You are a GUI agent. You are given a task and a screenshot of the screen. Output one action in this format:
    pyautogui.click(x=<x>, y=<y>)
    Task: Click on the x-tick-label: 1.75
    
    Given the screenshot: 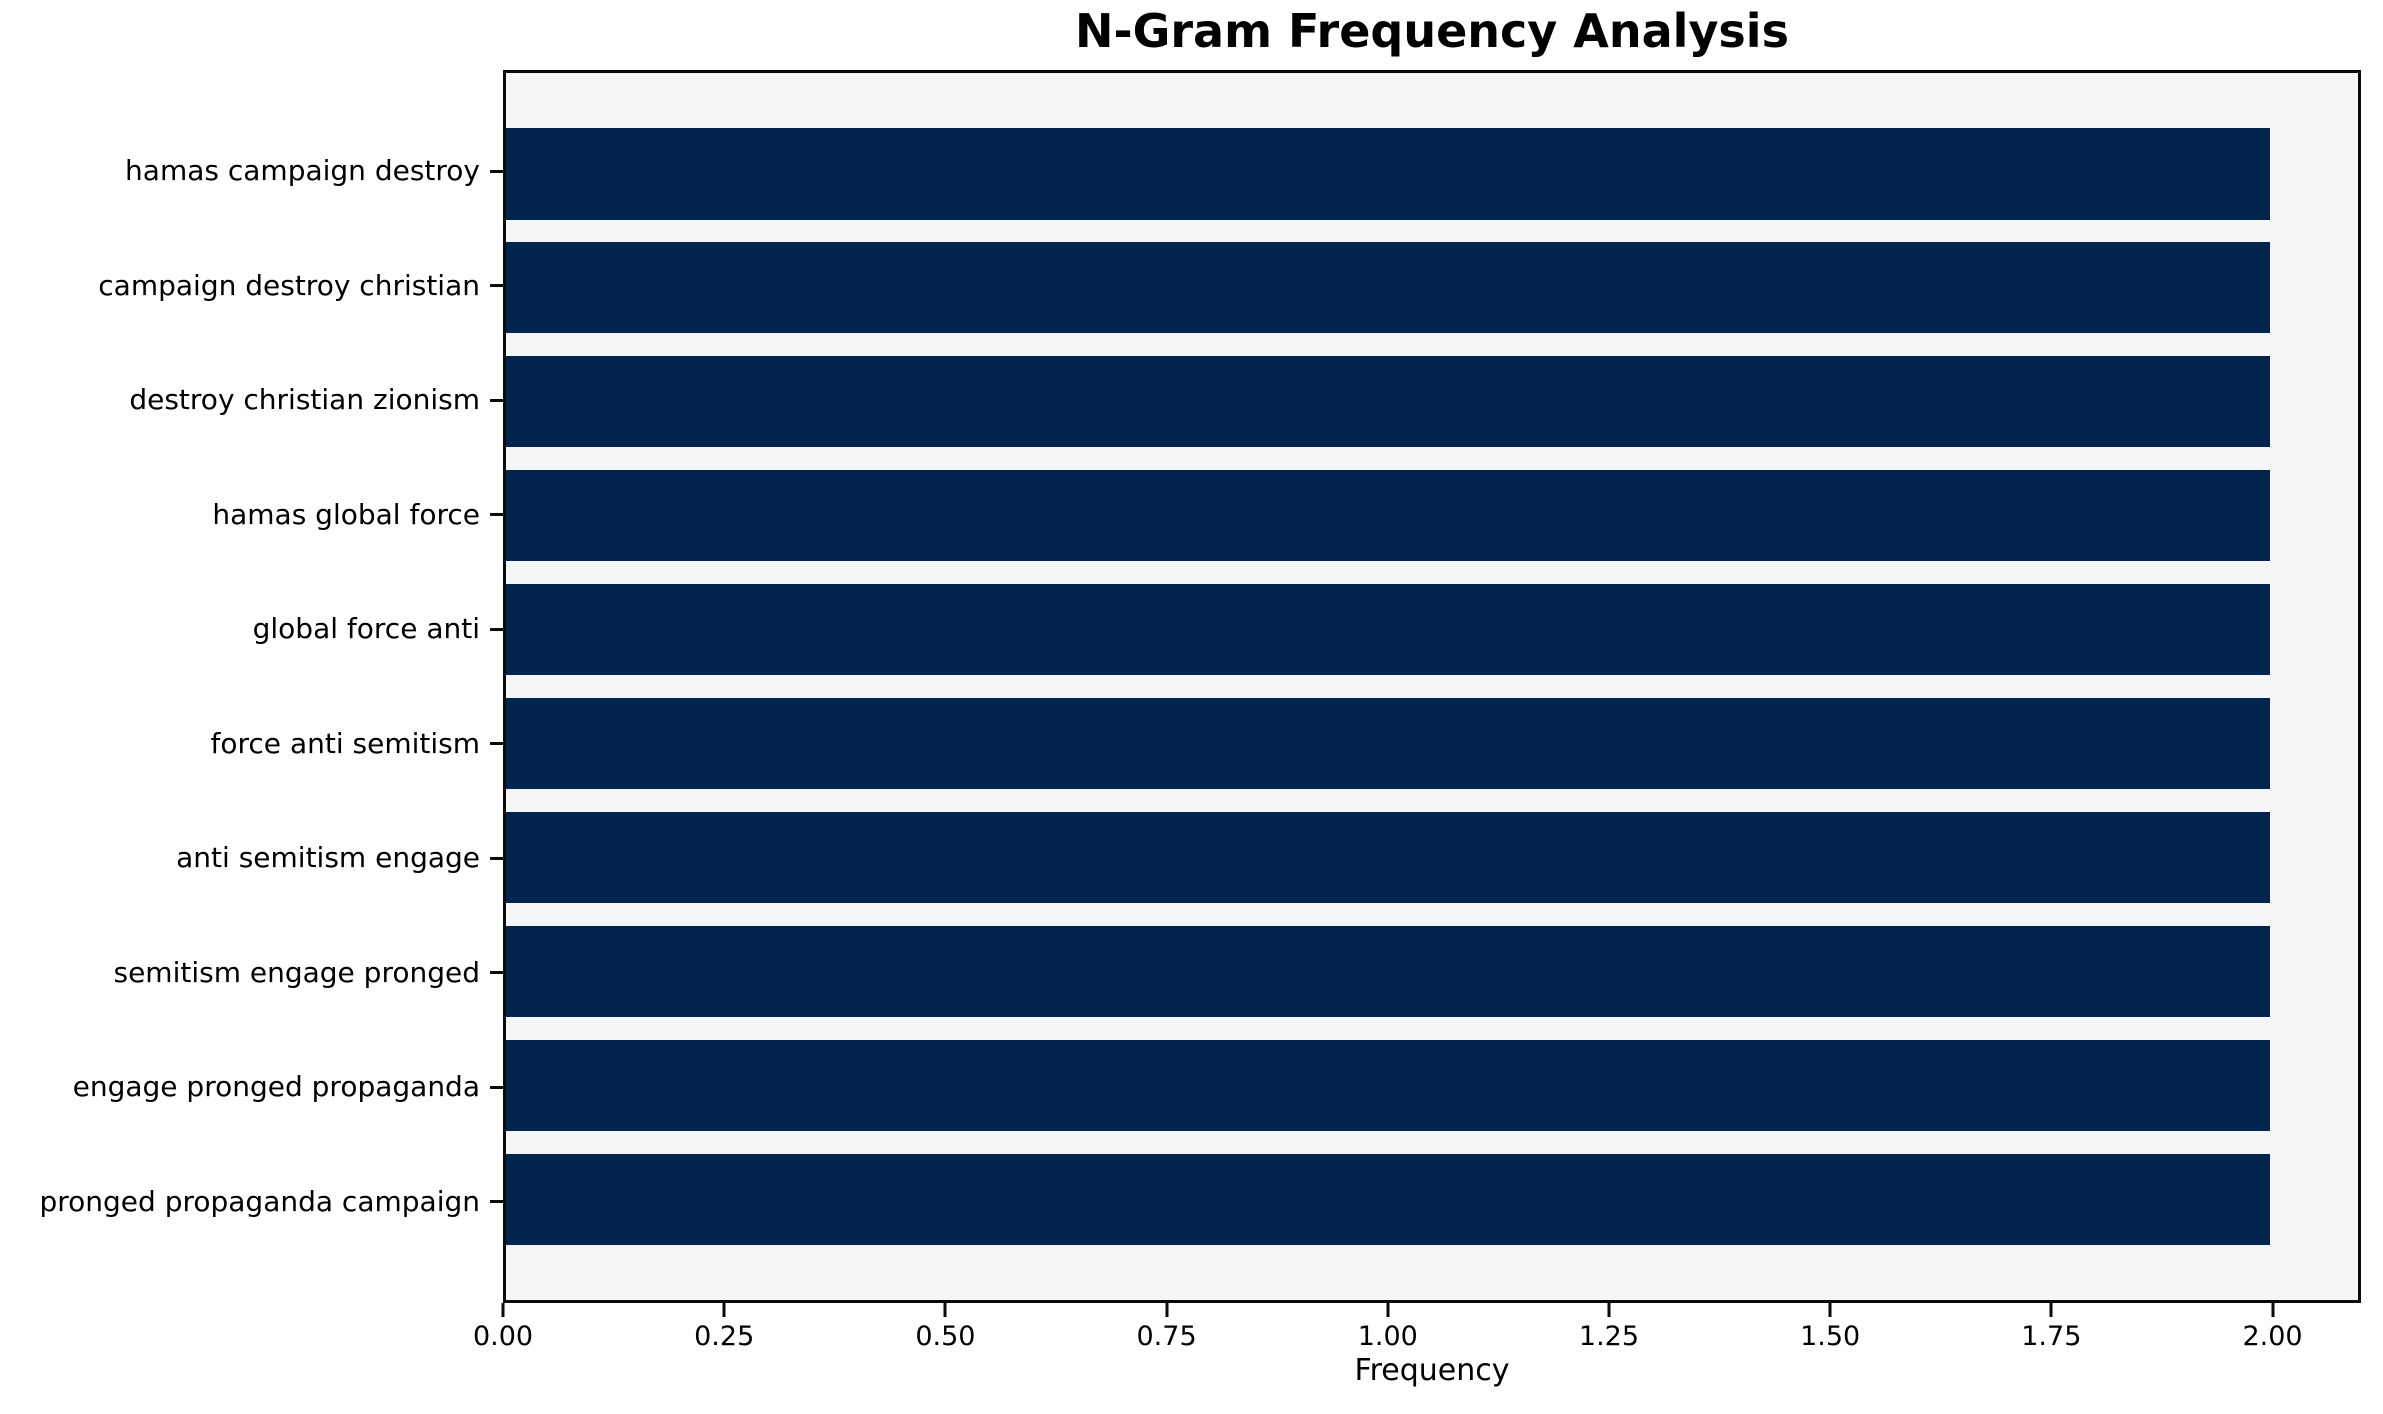 What is the action you would take?
    pyautogui.click(x=2051, y=1336)
    